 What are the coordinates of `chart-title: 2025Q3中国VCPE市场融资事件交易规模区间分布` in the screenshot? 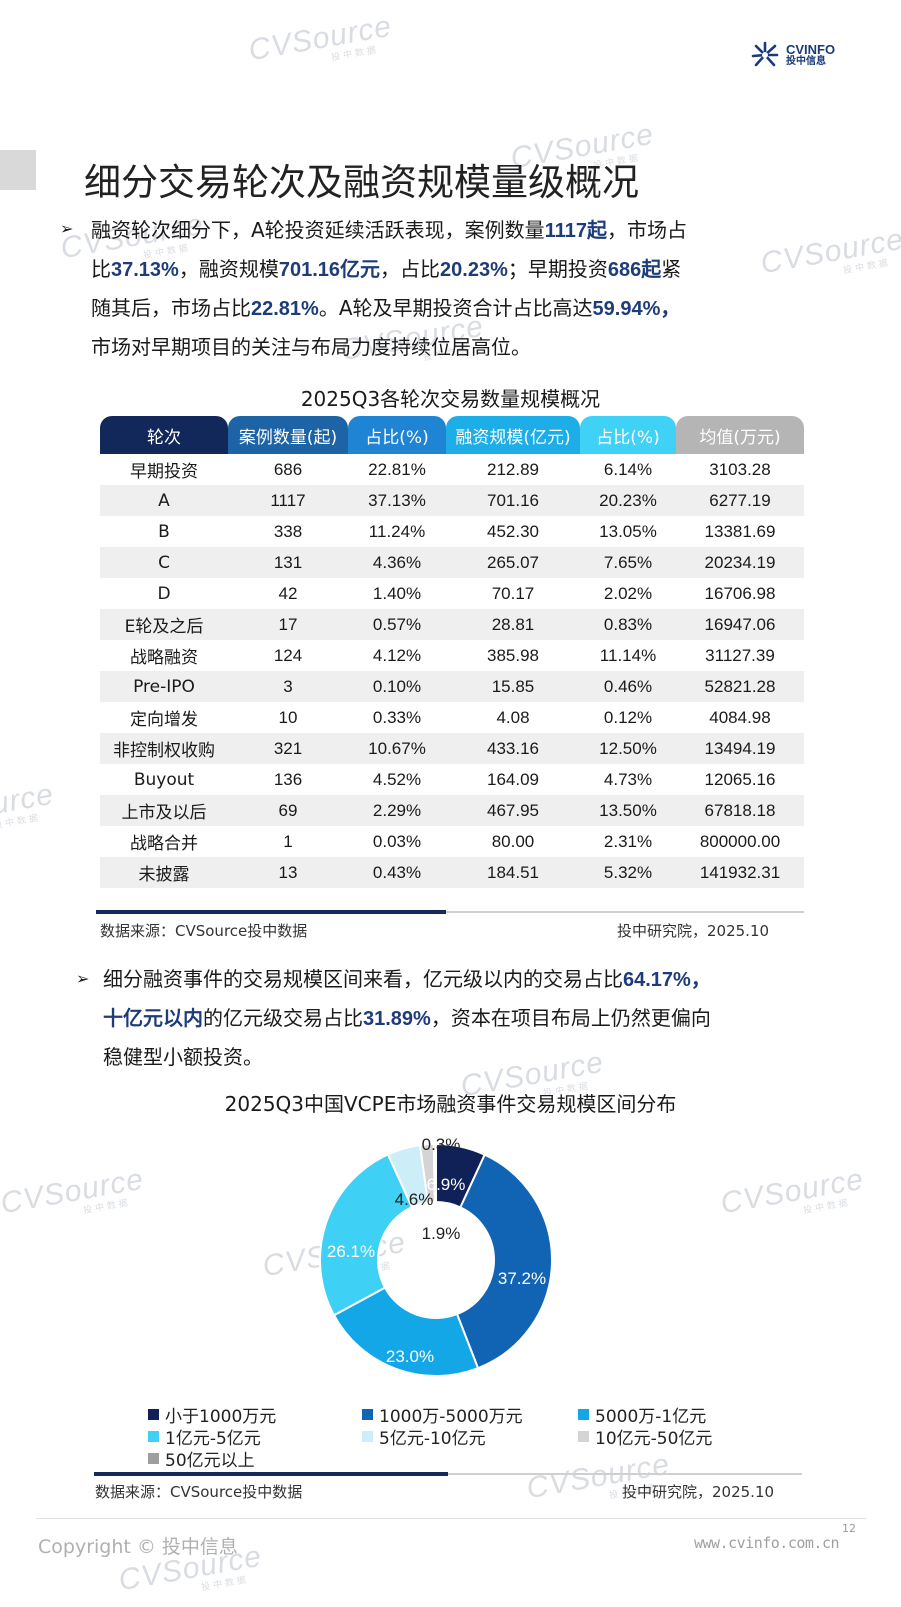 It's located at (450, 1104).